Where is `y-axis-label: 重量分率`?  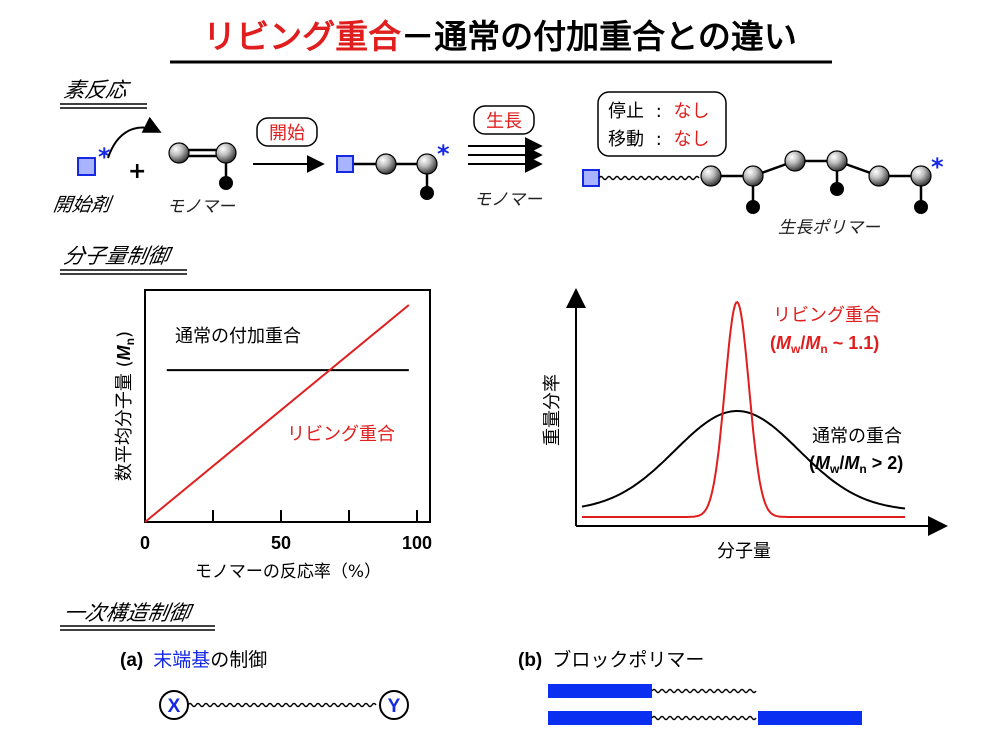 y-axis-label: 重量分率 is located at coordinates (552, 410).